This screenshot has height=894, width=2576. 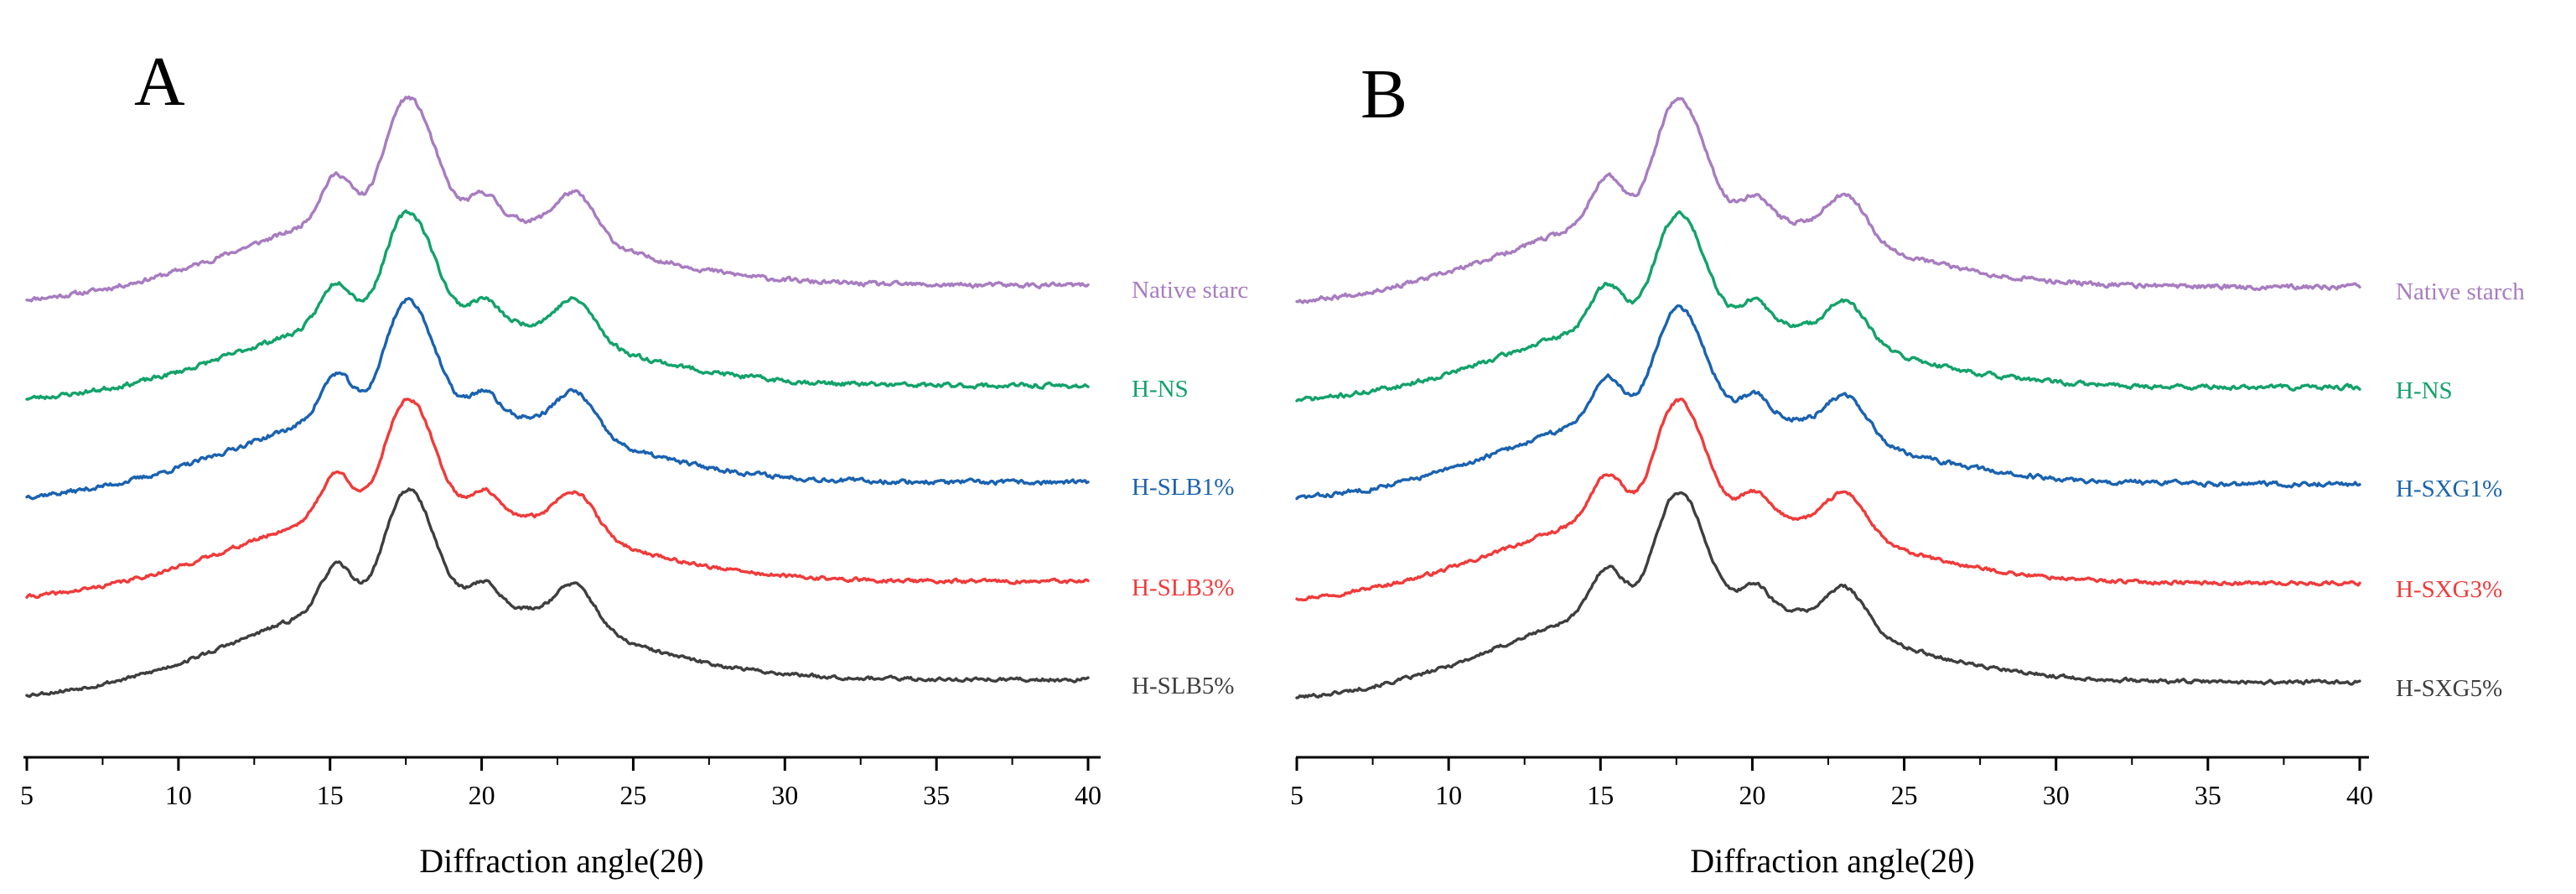 What do you see at coordinates (159, 82) in the screenshot?
I see `panel-a-letter: A` at bounding box center [159, 82].